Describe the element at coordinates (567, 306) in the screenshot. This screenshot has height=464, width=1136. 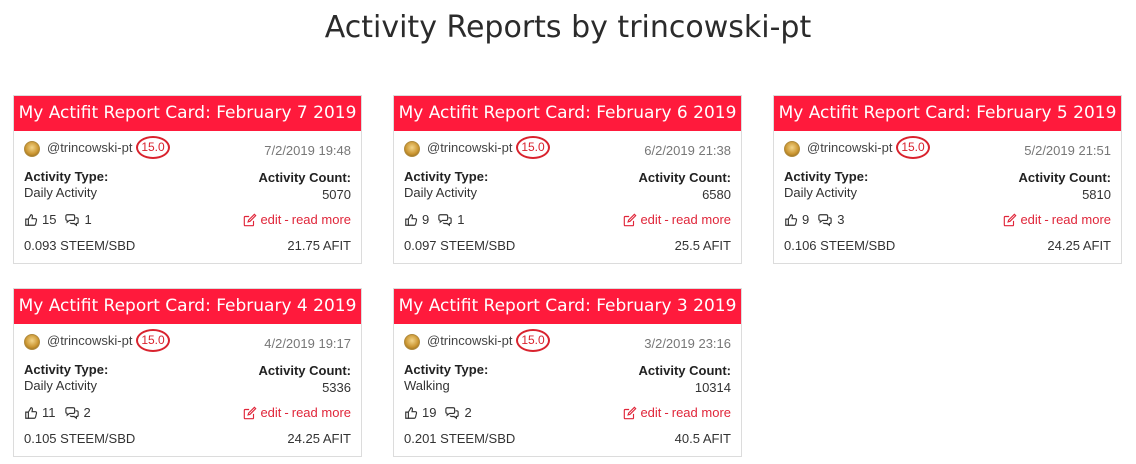
I see `card-title: My Actifit Report Card: February 3 2019` at that location.